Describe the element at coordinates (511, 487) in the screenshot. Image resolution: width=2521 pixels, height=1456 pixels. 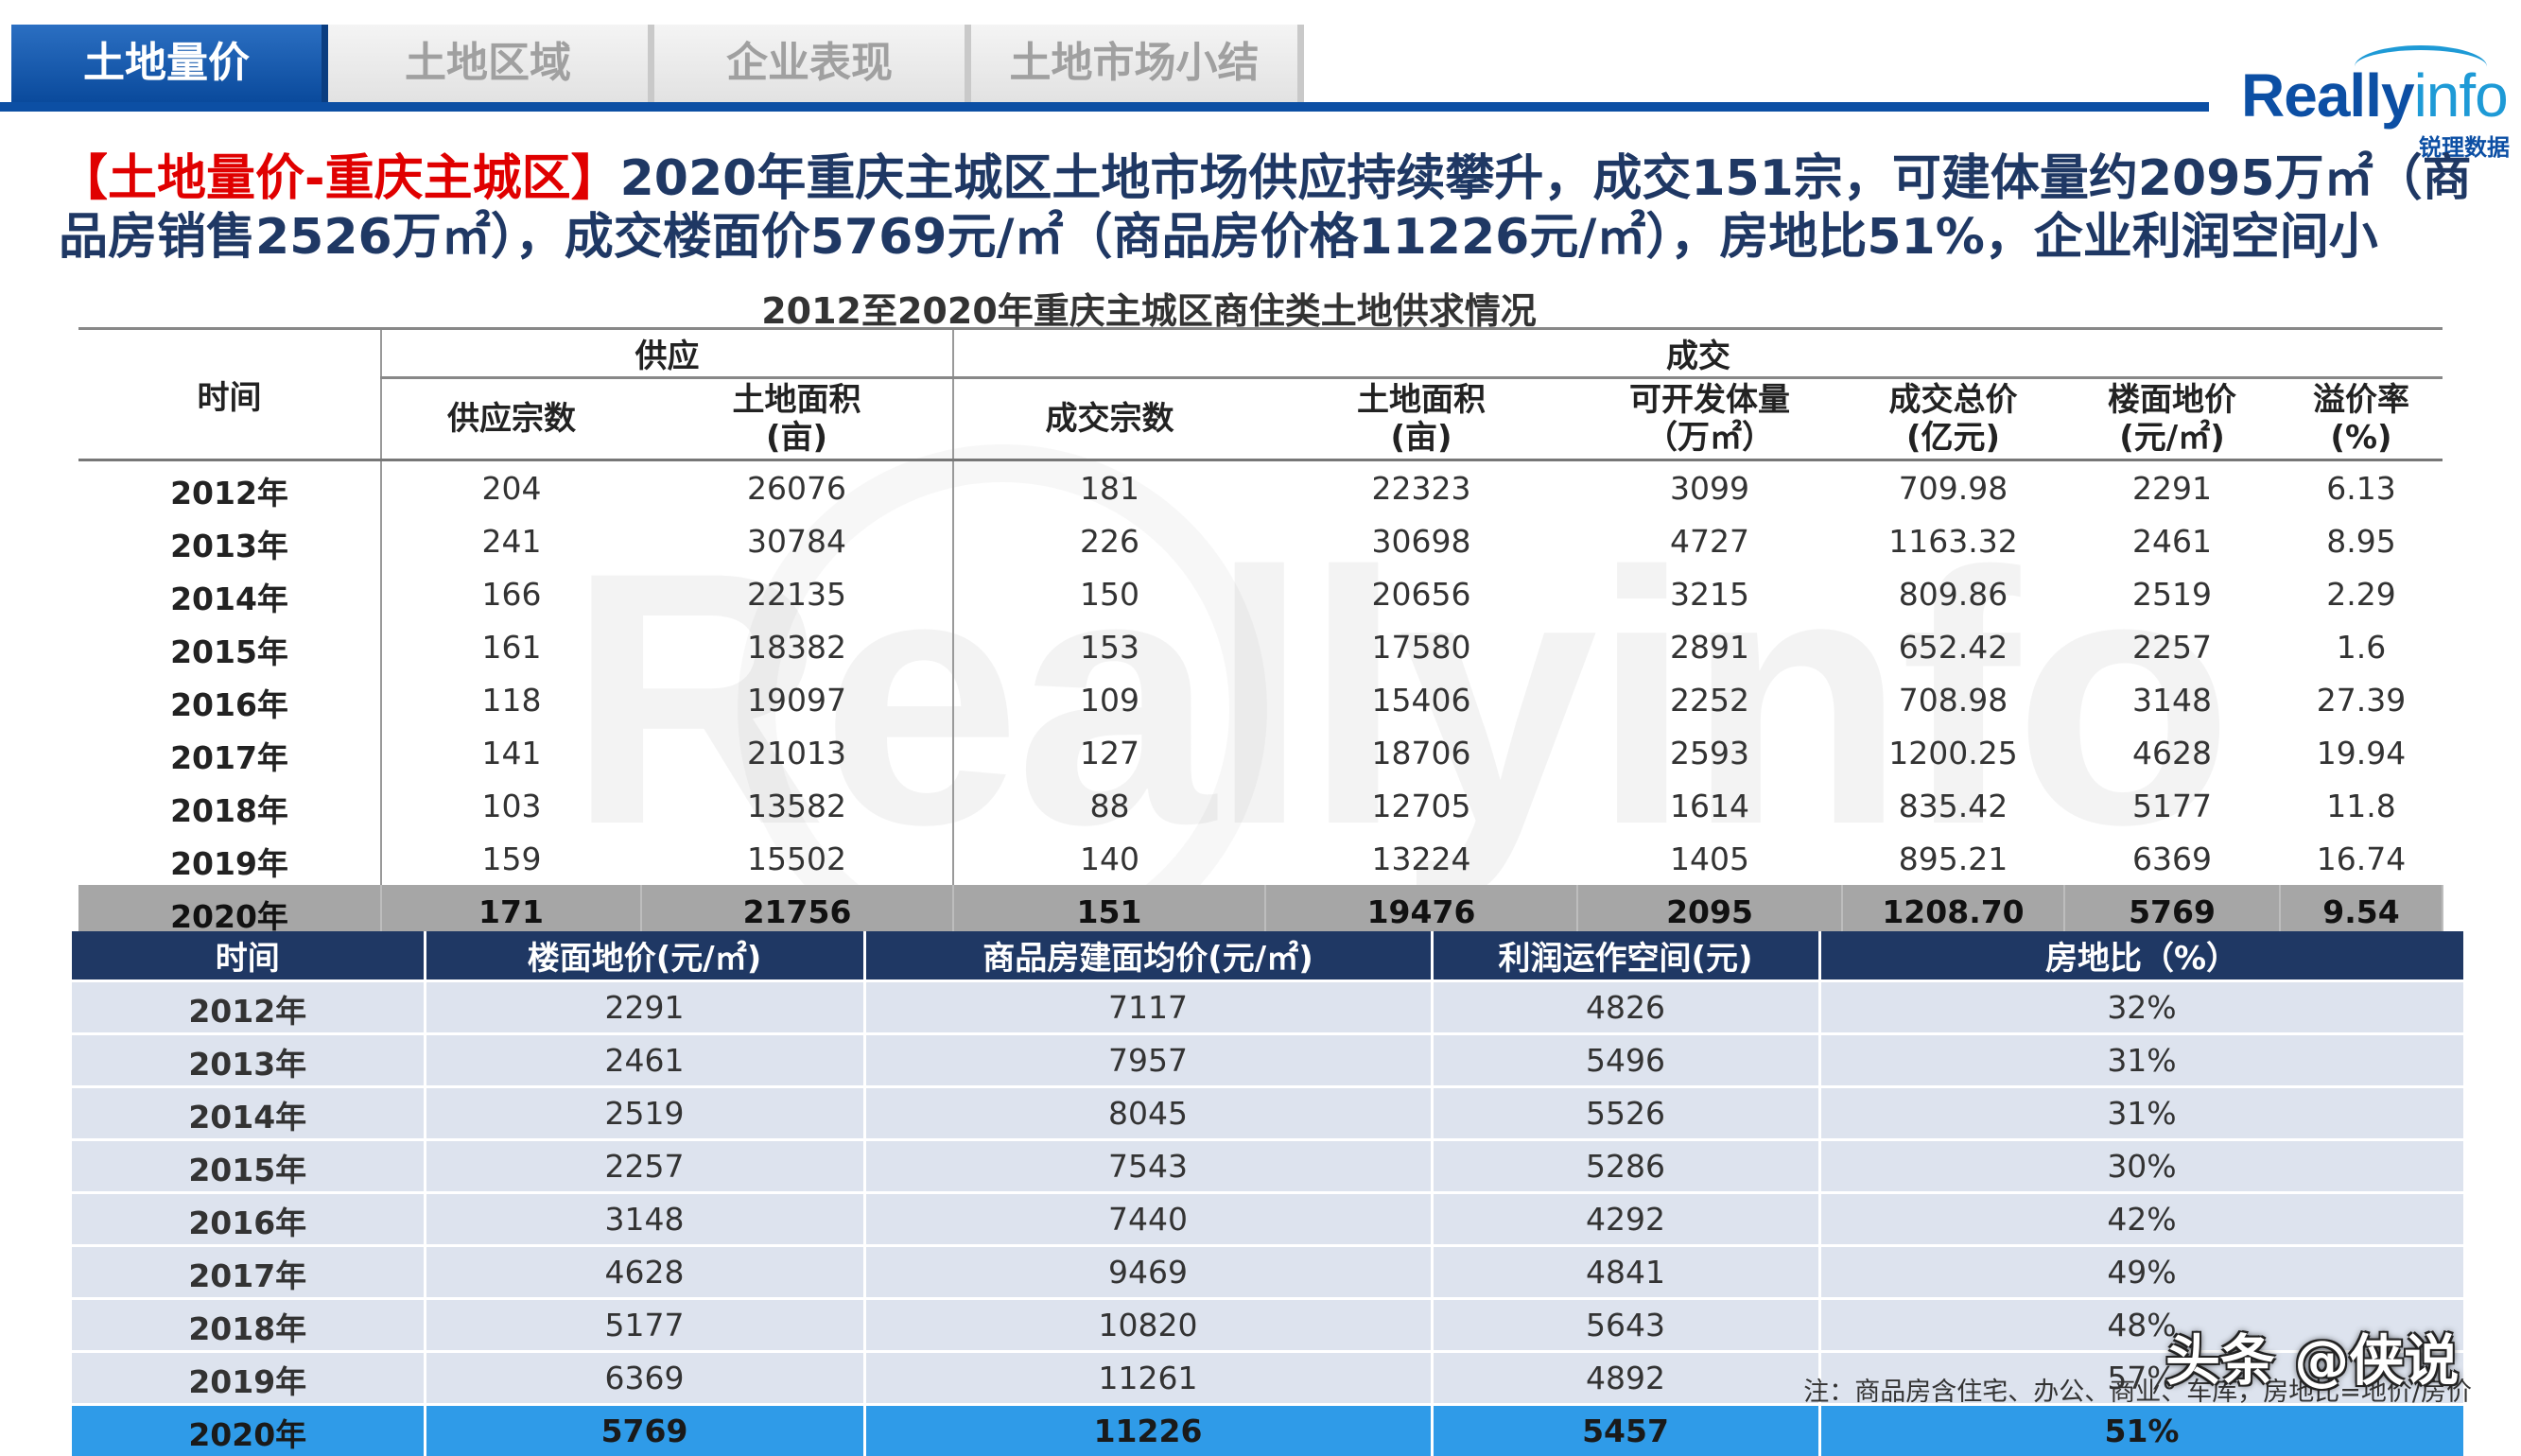
I see `table-cell: 204` at that location.